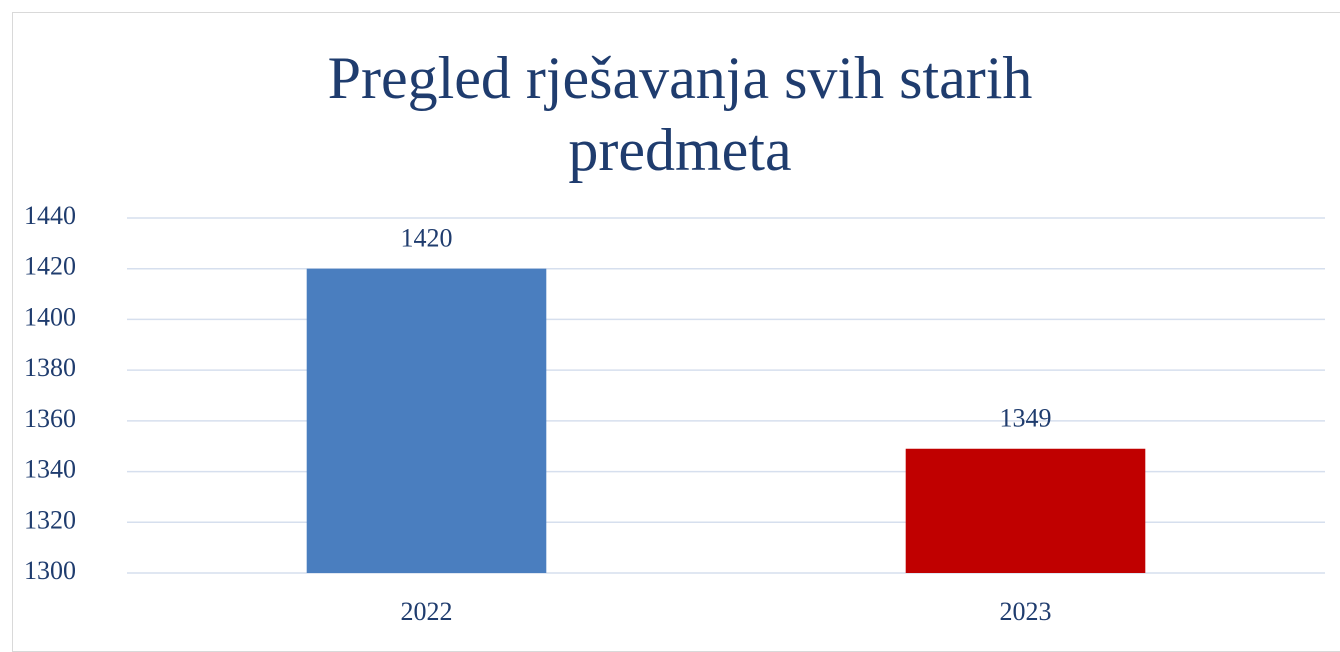  Describe the element at coordinates (50, 266) in the screenshot. I see `y-tick-label: 1420` at that location.